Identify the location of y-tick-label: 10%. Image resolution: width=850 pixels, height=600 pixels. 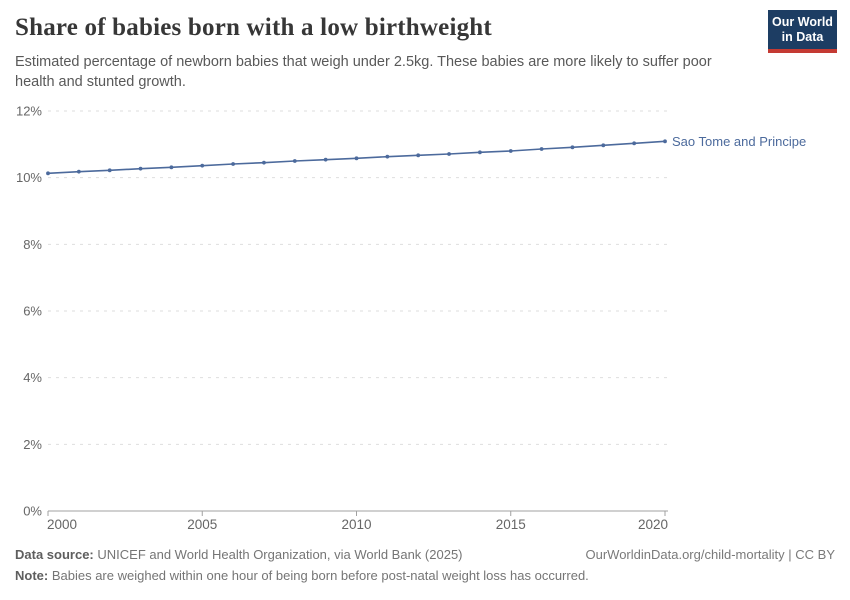
(29, 177).